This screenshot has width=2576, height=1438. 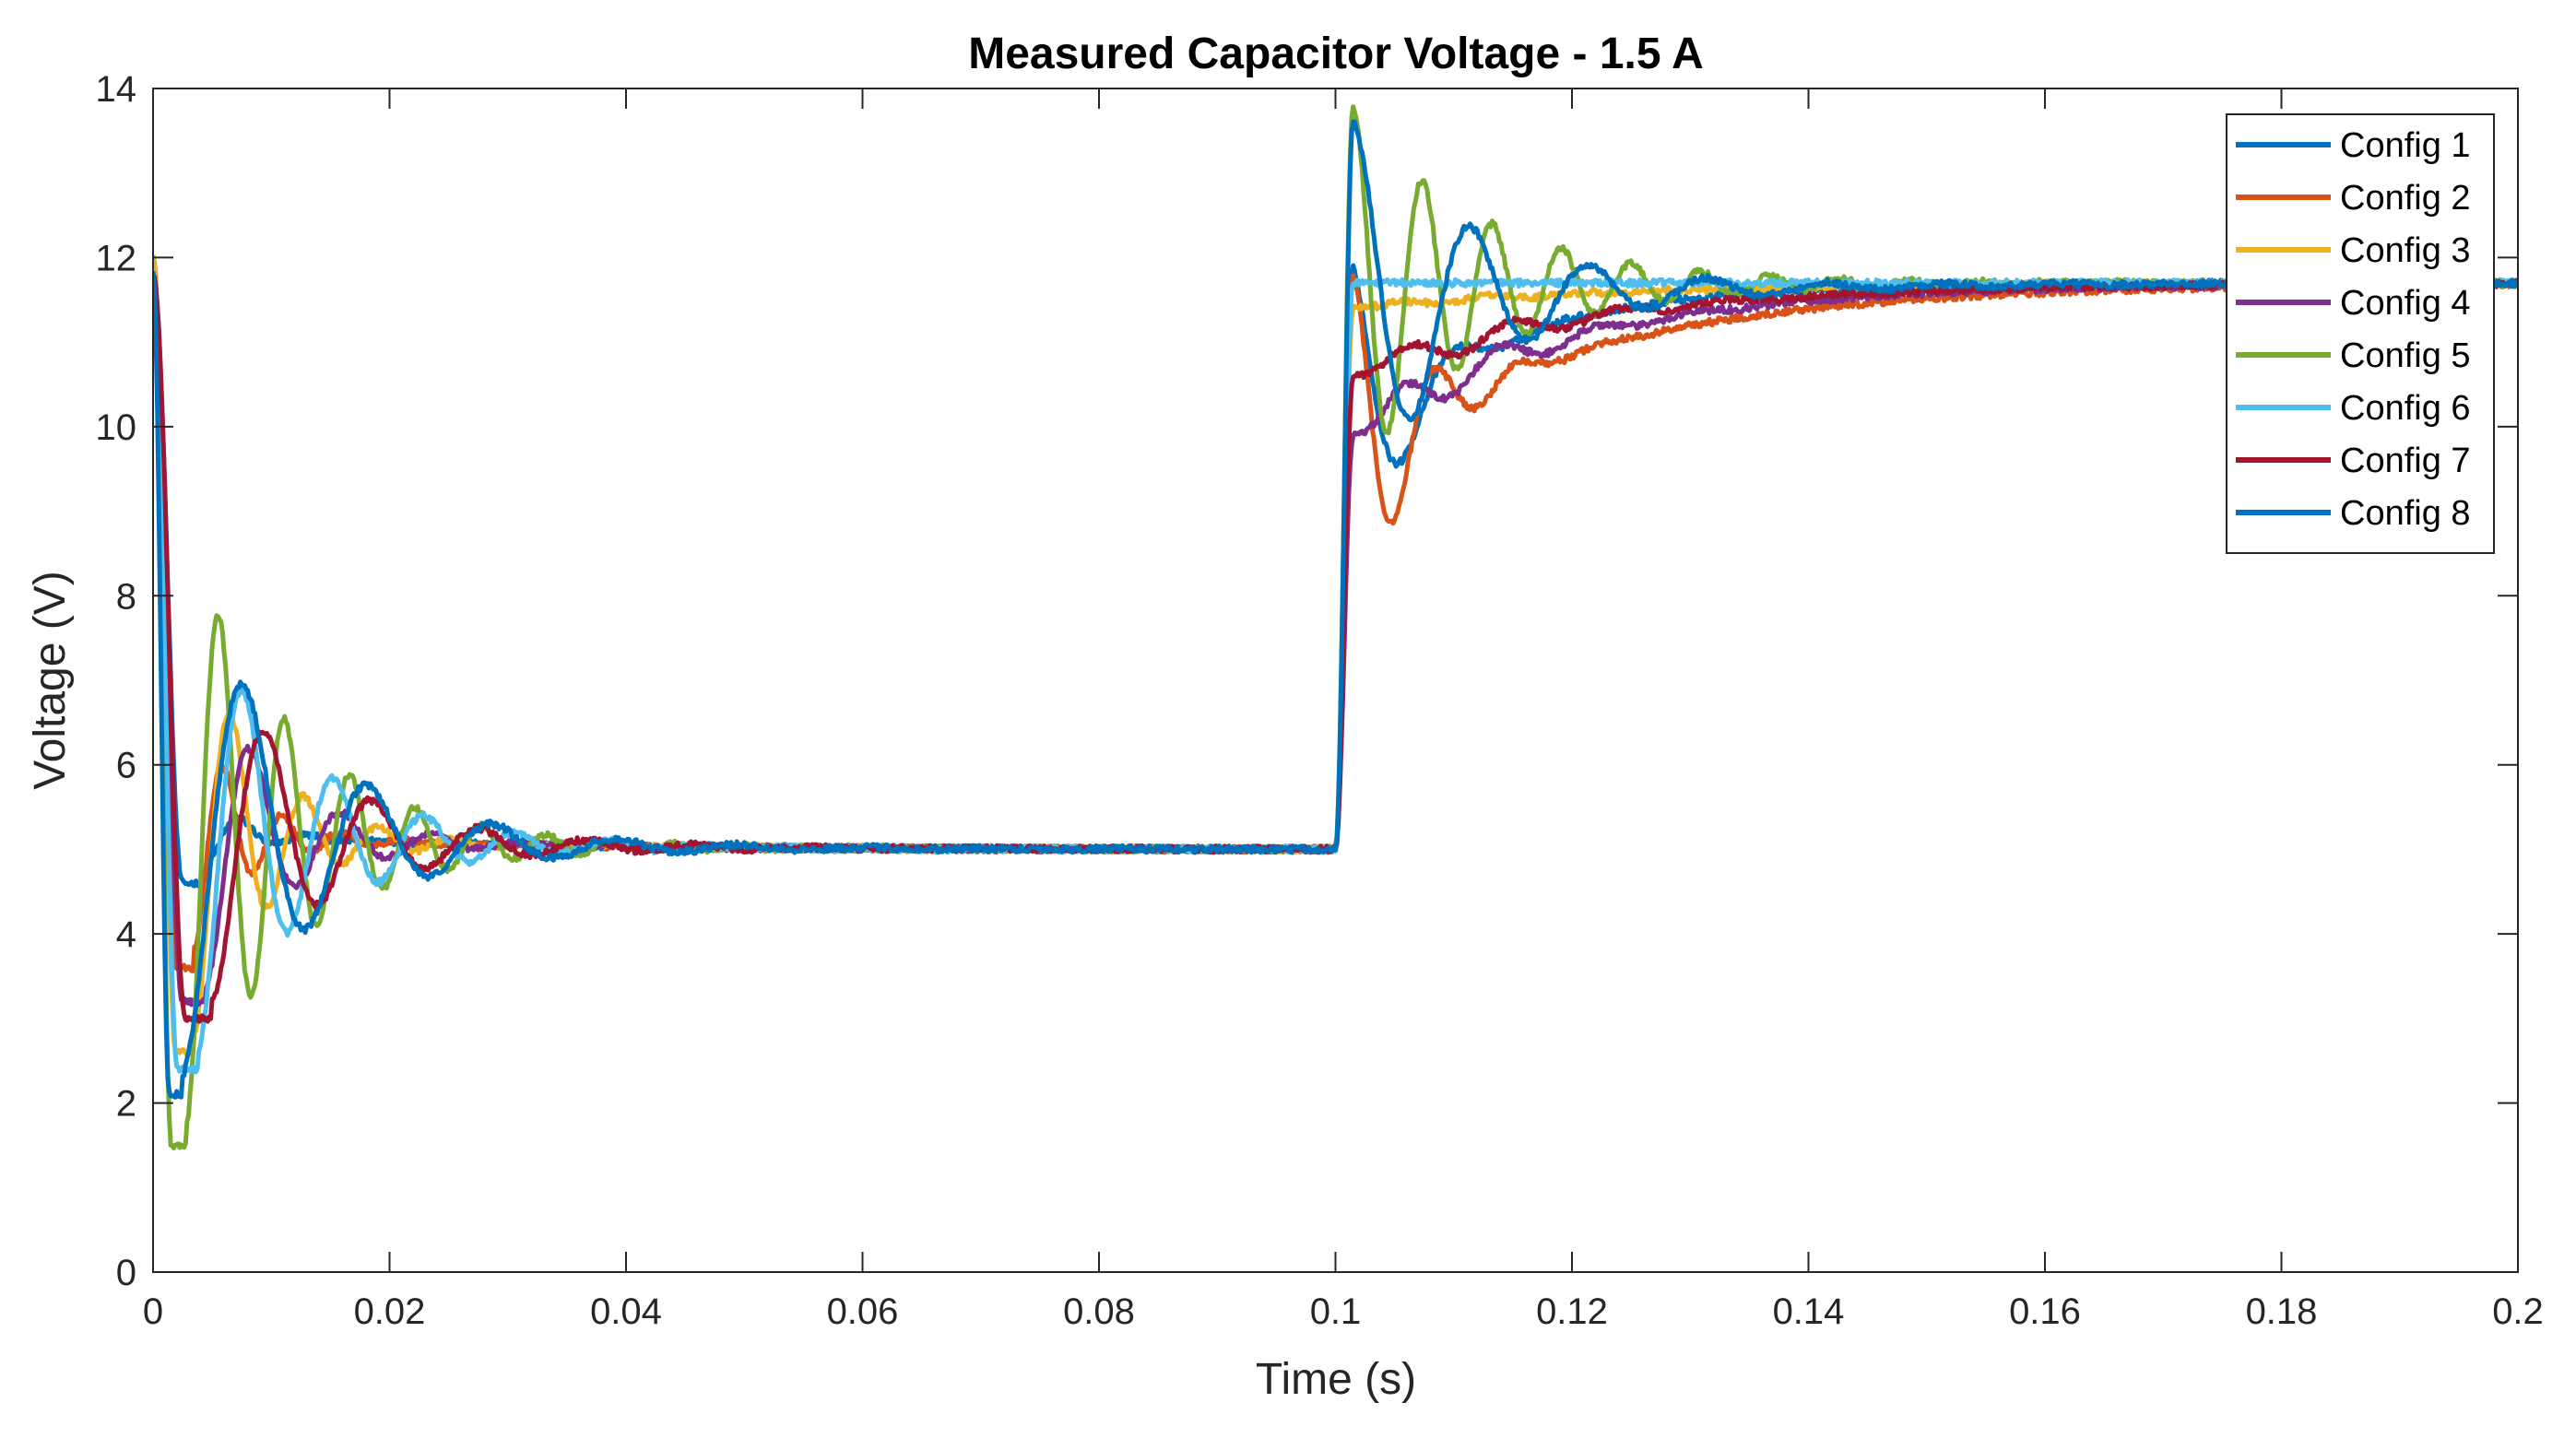 What do you see at coordinates (2405, 198) in the screenshot?
I see `legend-label: Config 2` at bounding box center [2405, 198].